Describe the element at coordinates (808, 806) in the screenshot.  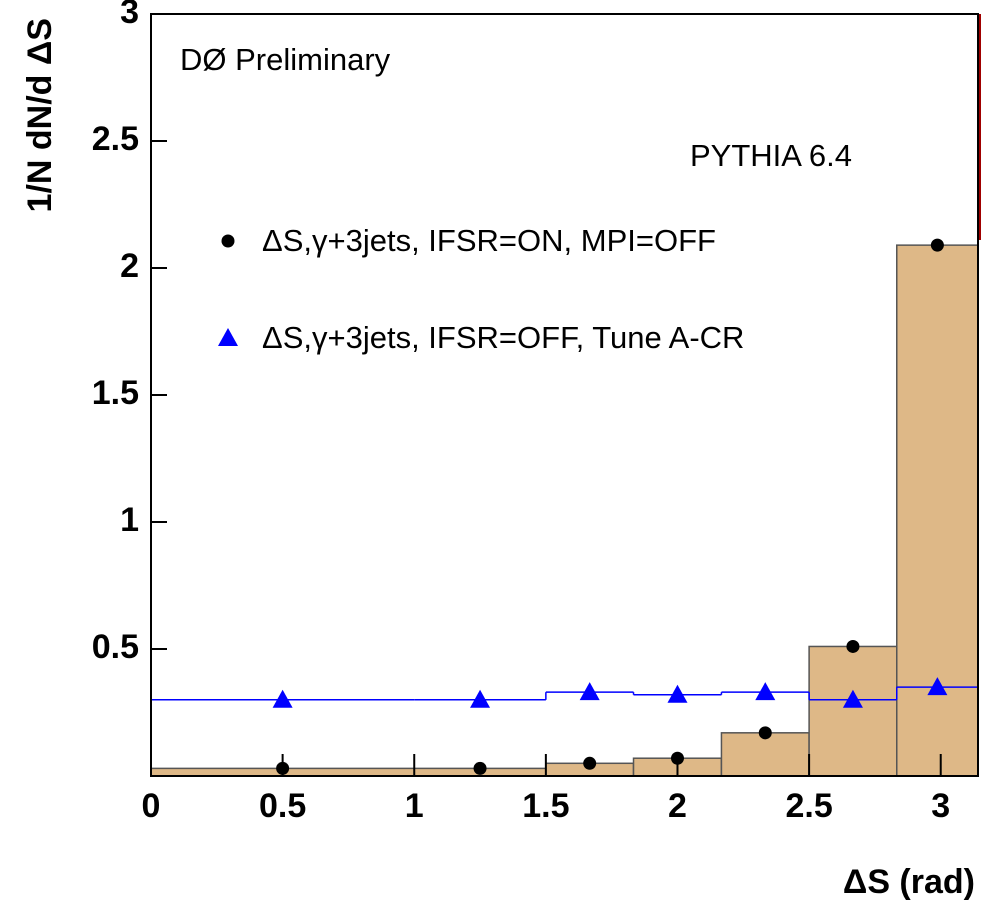
I see `x-tick-label: 2.5` at that location.